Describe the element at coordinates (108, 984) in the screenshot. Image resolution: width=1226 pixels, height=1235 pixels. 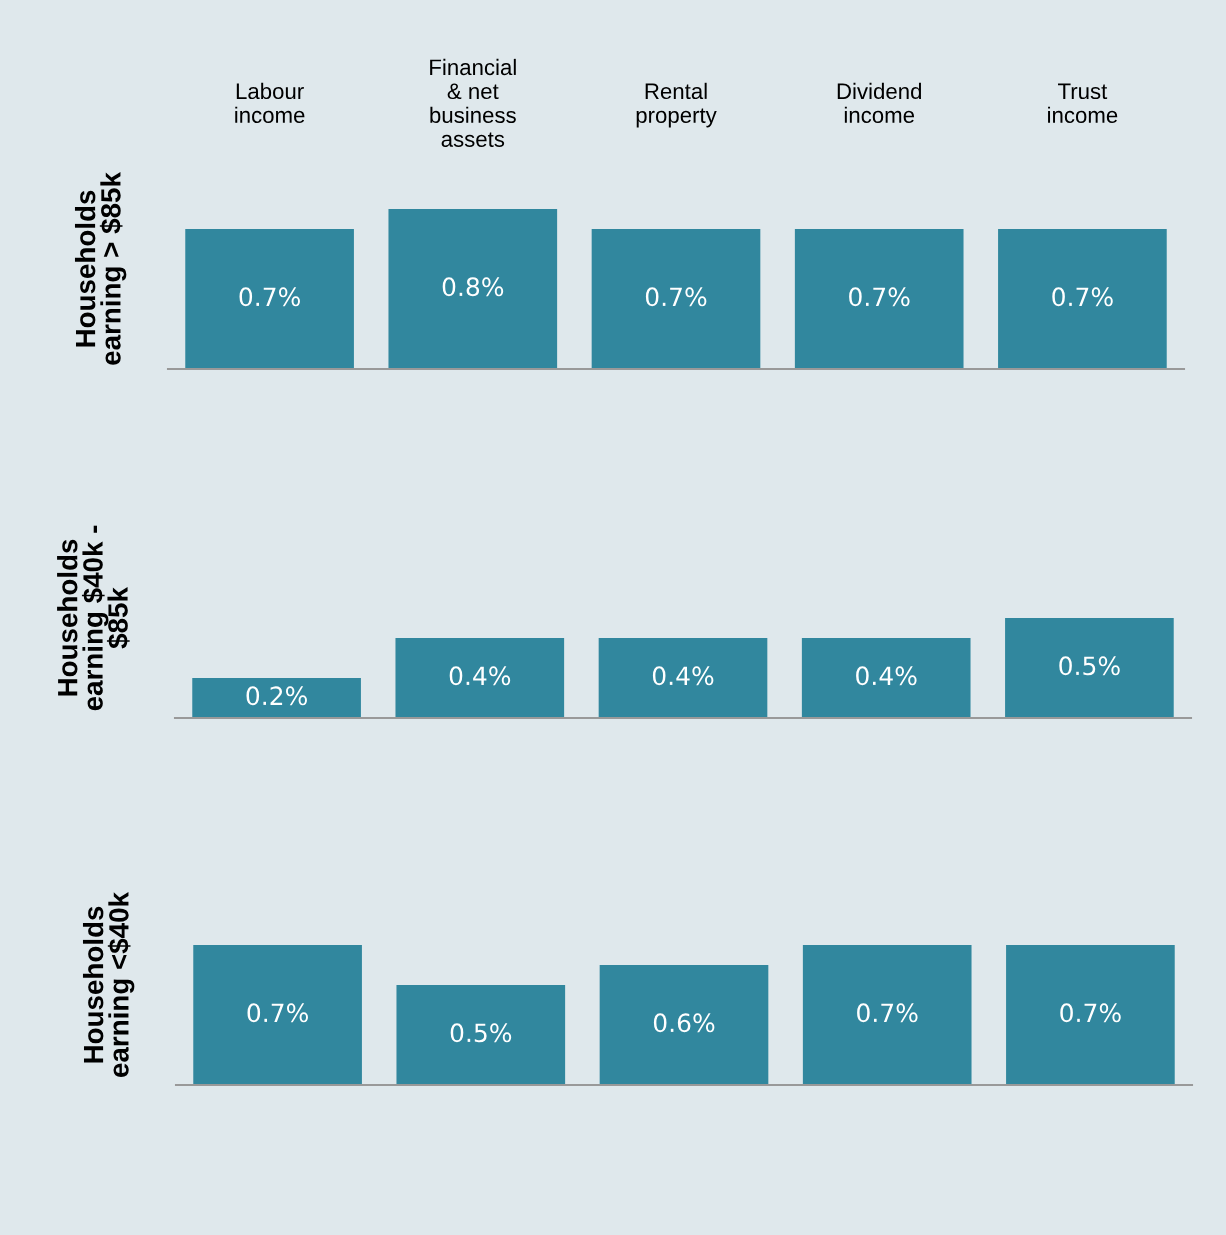
I see `y-axis-title: Households earning <$40k` at that location.